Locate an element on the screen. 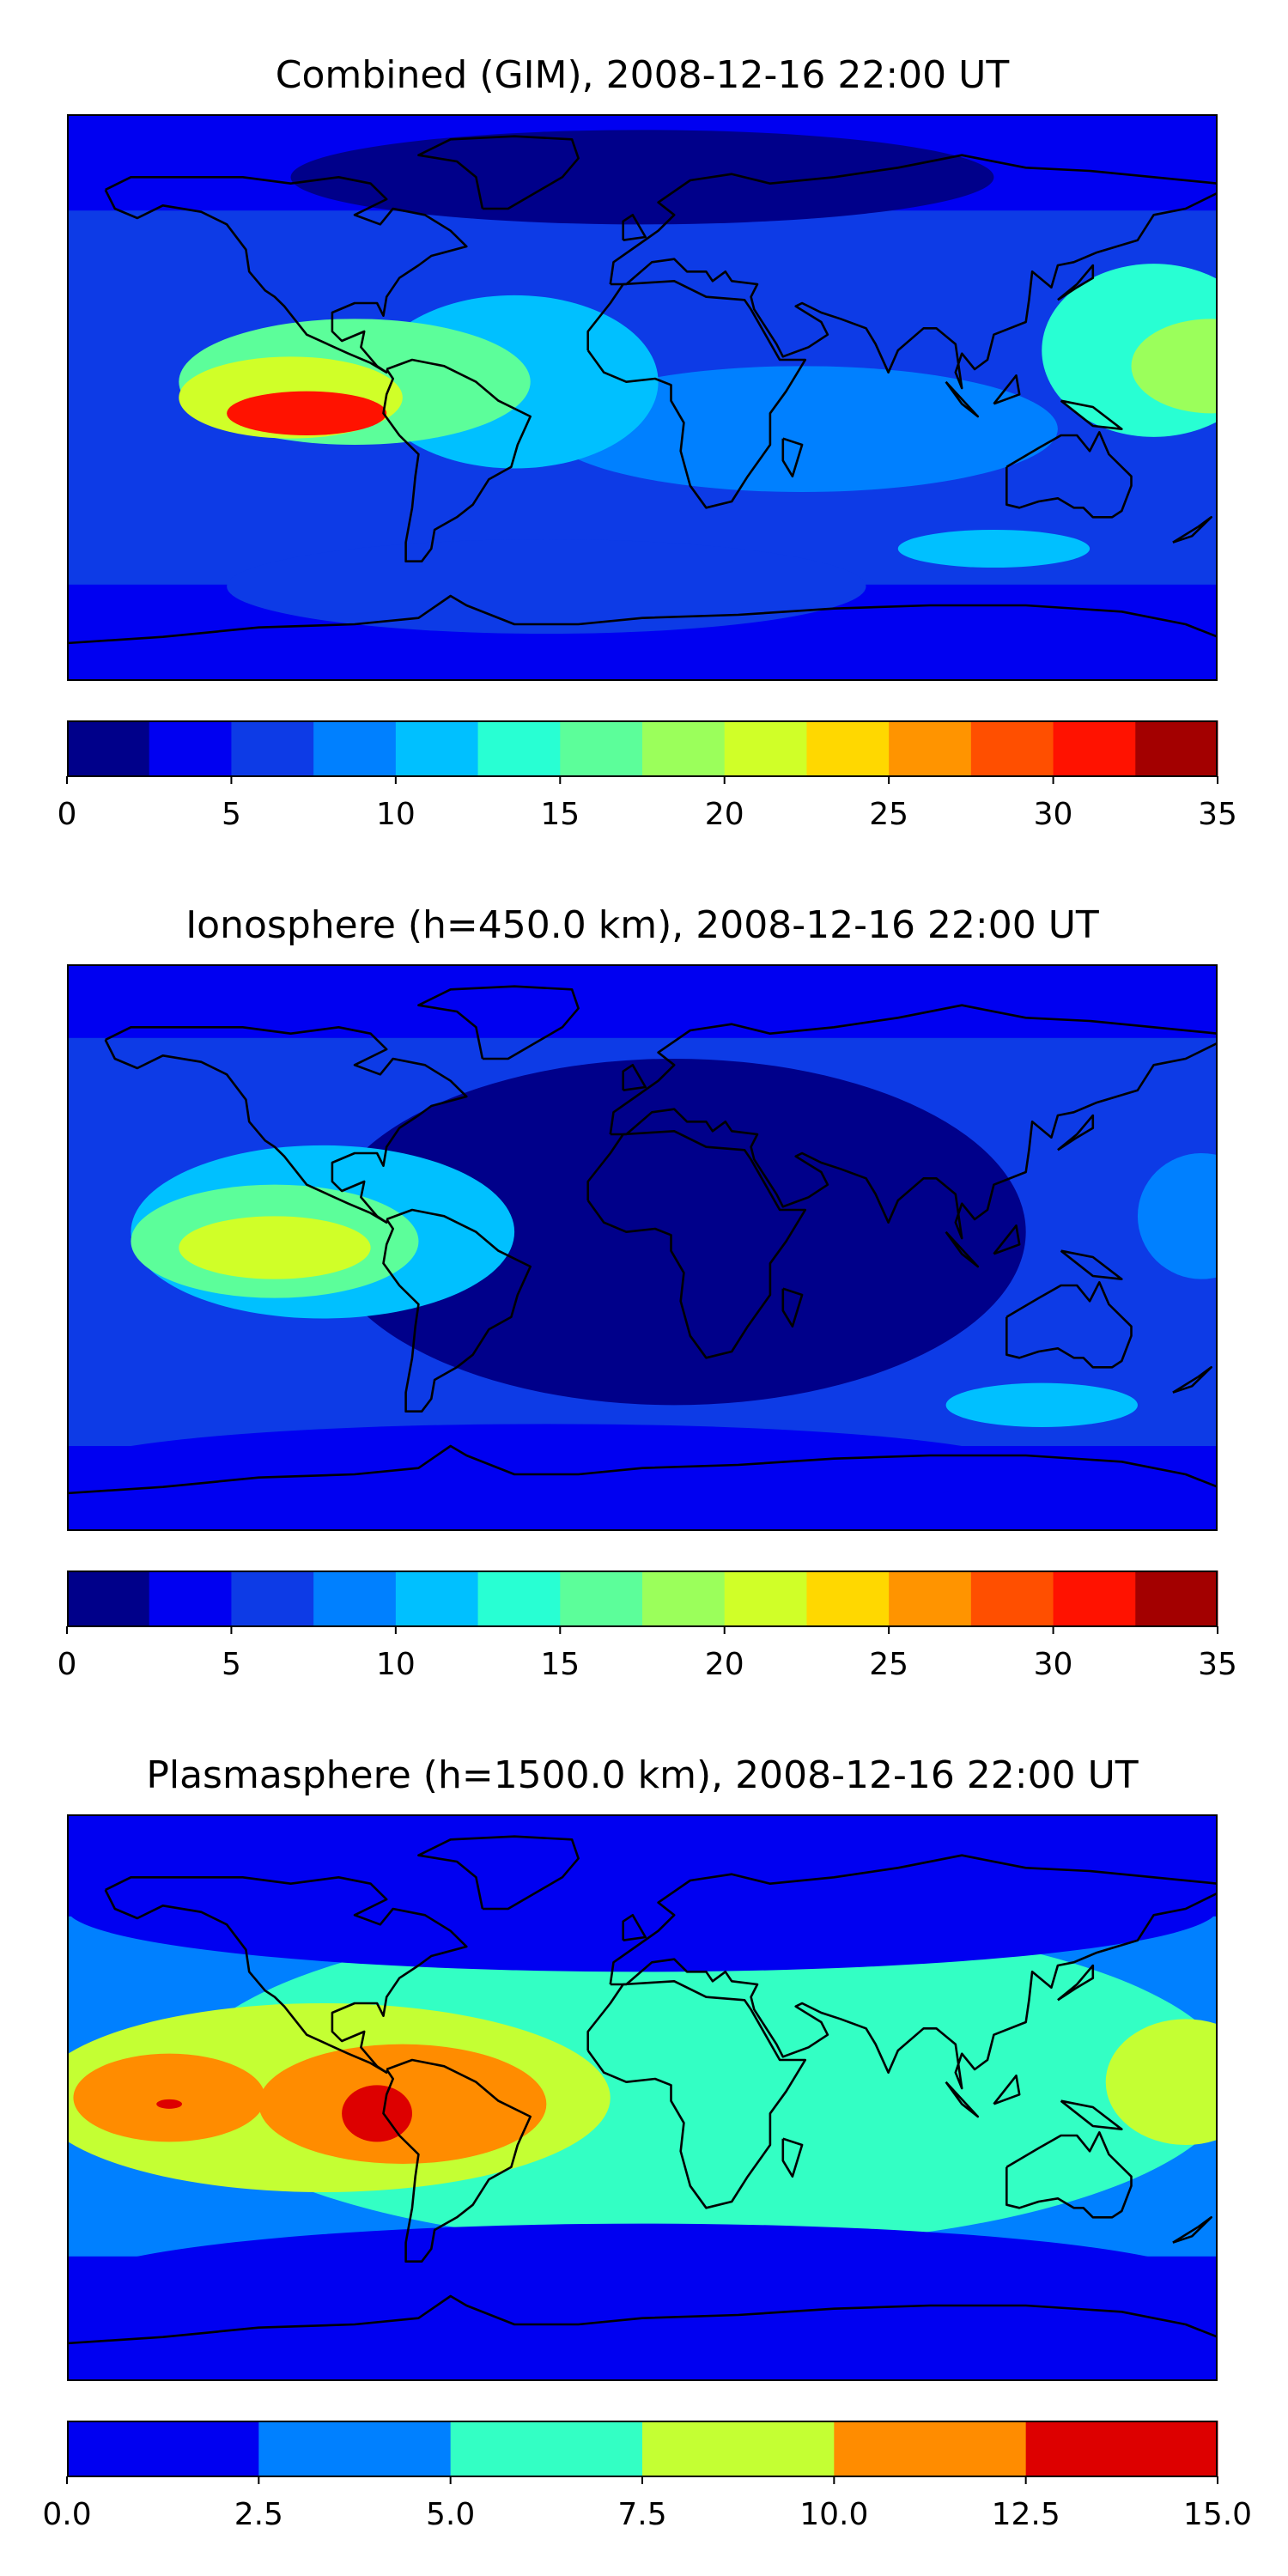  colorbar is located at coordinates (642, 752).